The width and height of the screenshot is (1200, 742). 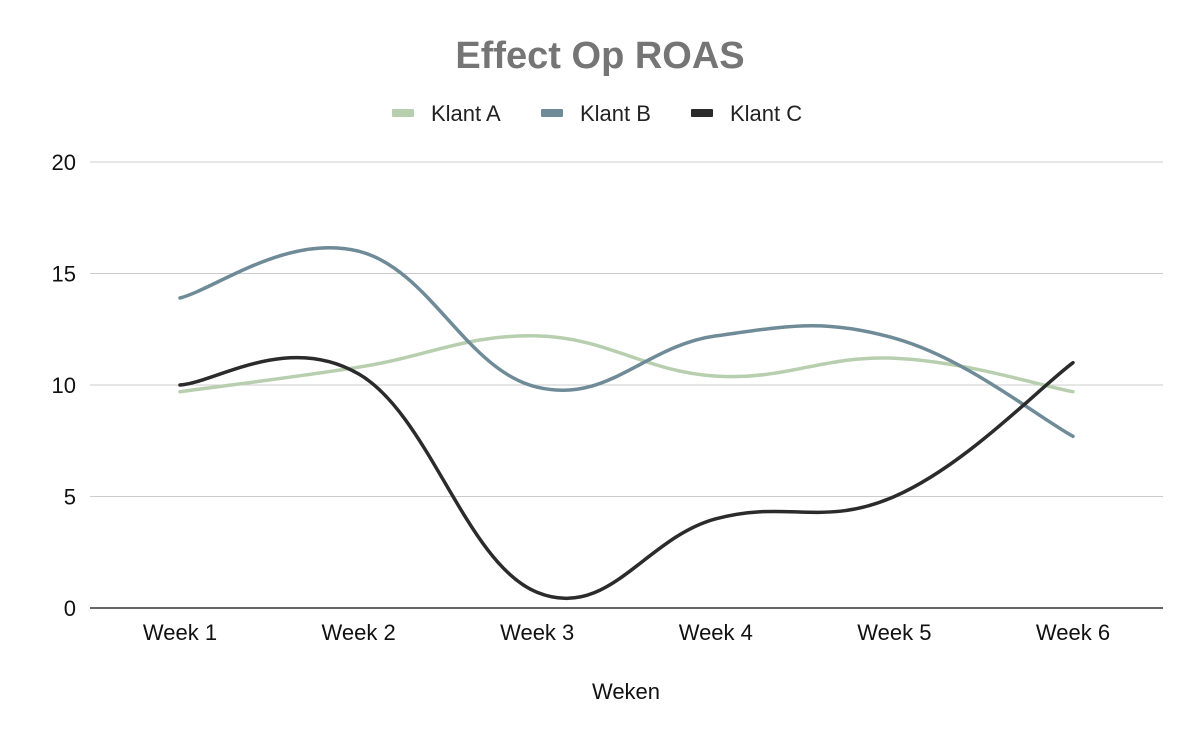 I want to click on y-tick-label: 20, so click(x=64, y=162).